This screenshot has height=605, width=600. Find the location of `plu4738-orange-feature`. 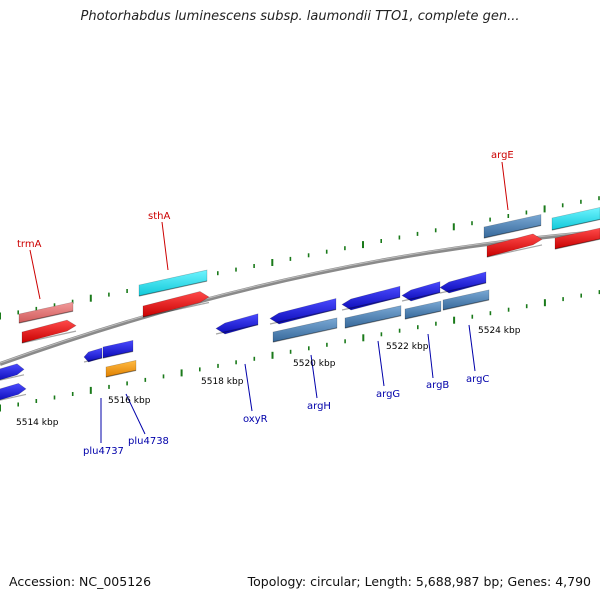

plu4738-orange-feature is located at coordinates (121, 369).